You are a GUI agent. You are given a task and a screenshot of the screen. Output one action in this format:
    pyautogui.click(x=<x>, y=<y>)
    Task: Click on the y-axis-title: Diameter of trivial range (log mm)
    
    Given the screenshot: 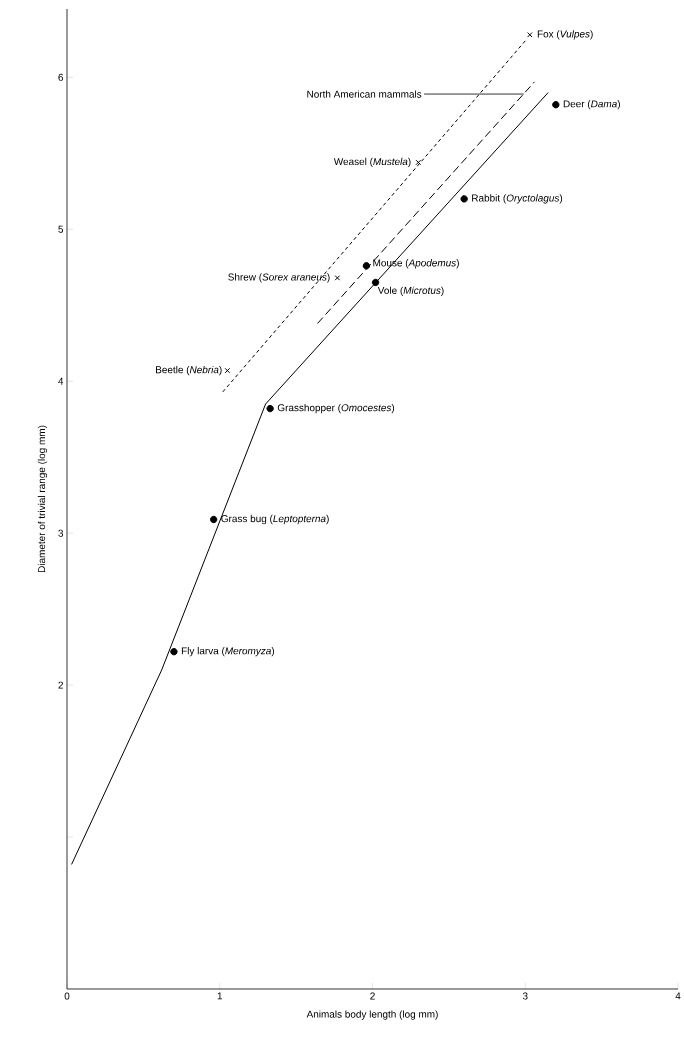 What is the action you would take?
    pyautogui.click(x=42, y=499)
    